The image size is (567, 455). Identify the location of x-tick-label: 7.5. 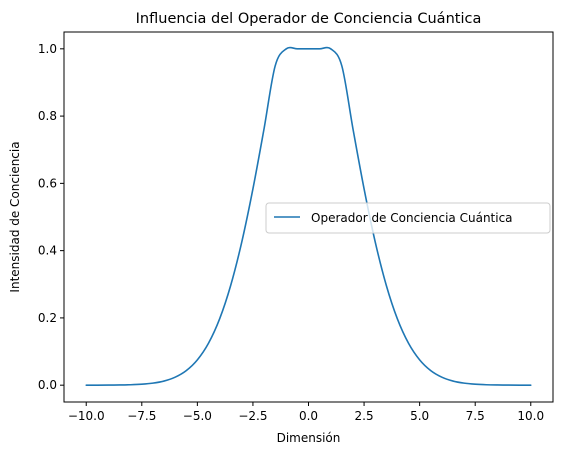
(475, 416).